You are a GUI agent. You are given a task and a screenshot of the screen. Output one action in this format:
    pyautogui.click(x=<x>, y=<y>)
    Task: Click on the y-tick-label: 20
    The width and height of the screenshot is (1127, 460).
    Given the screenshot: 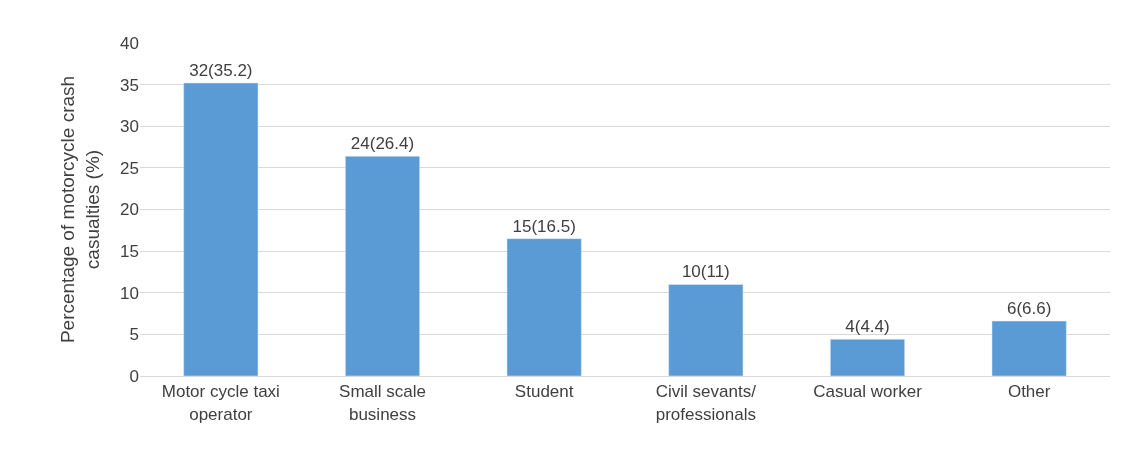 What is the action you would take?
    pyautogui.click(x=129, y=210)
    